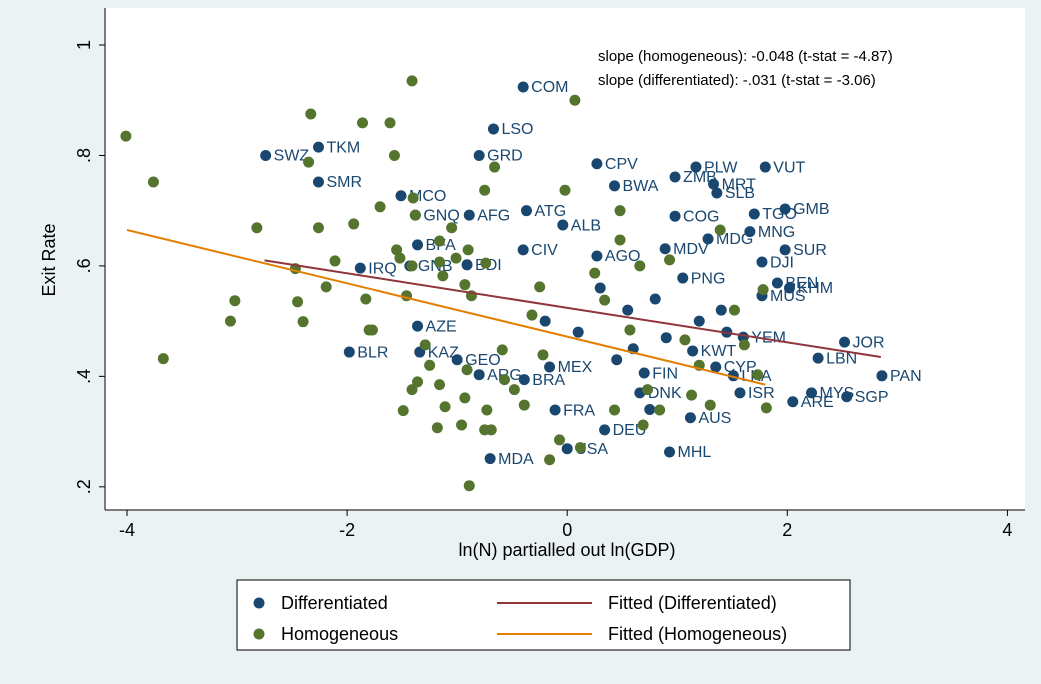 The width and height of the screenshot is (1041, 684). Describe the element at coordinates (701, 216) in the screenshot. I see `point-label: COG` at that location.